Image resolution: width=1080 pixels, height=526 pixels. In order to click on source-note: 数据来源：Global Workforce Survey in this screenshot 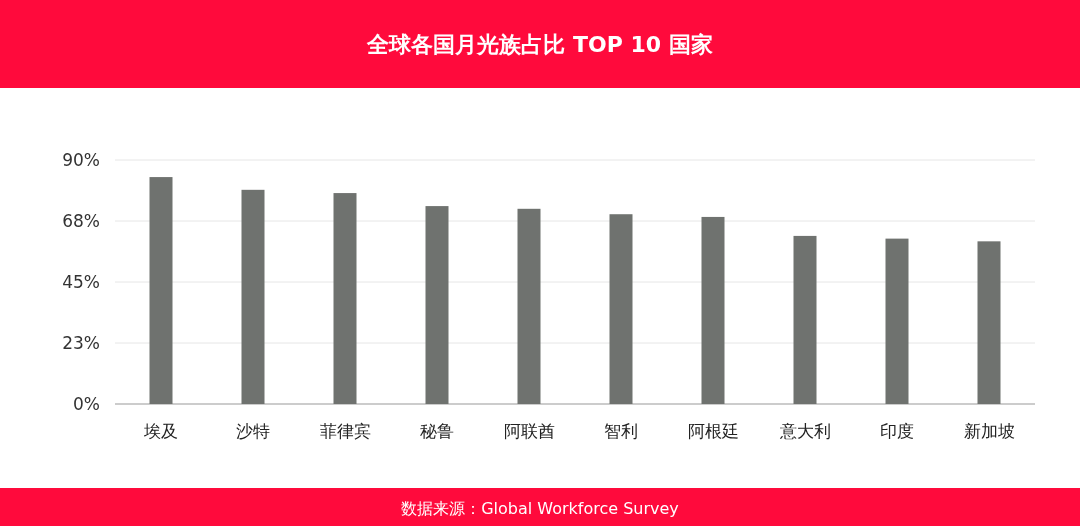, I will do `click(540, 508)`.